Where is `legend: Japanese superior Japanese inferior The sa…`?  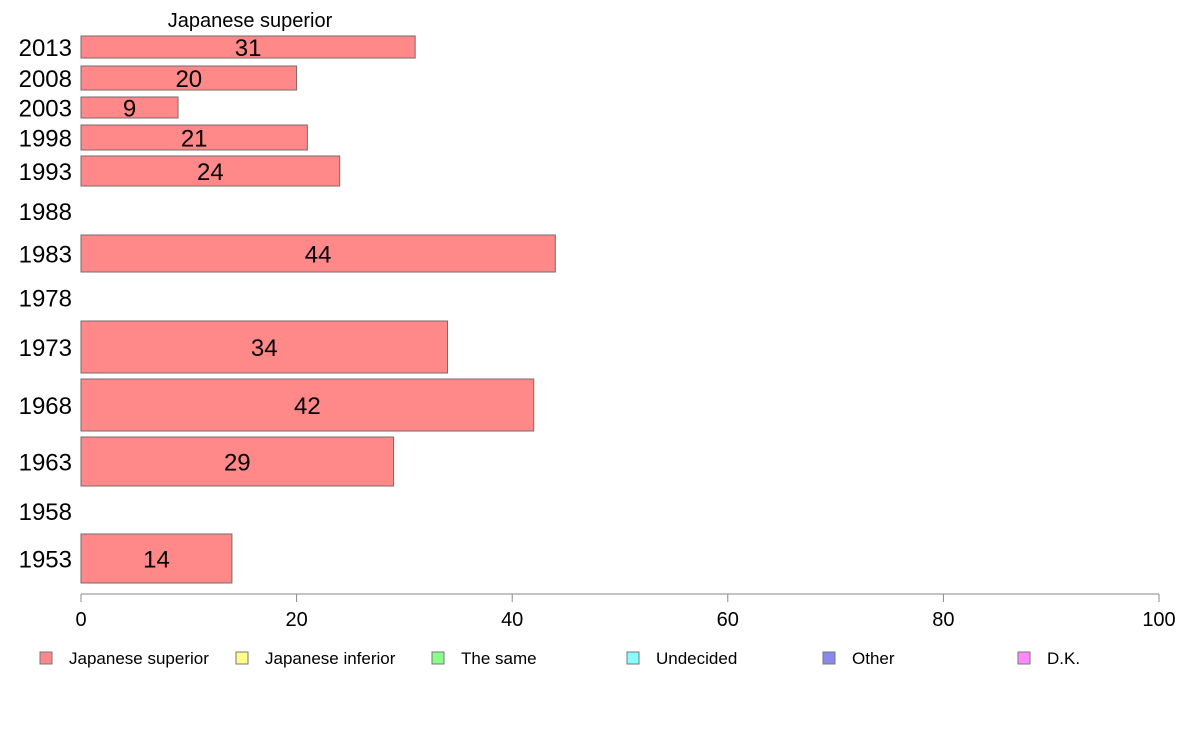 legend: Japanese superior Japanese inferior The sa… is located at coordinates (559, 658).